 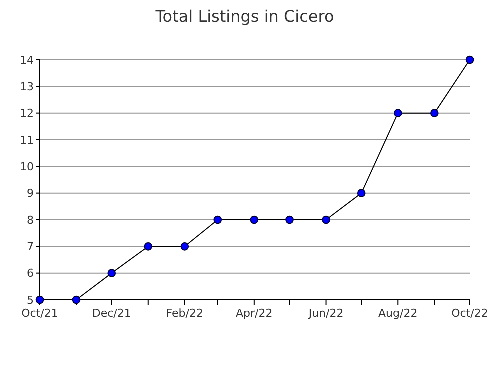 I want to click on x-tick-label: Oct/21, so click(x=40, y=313).